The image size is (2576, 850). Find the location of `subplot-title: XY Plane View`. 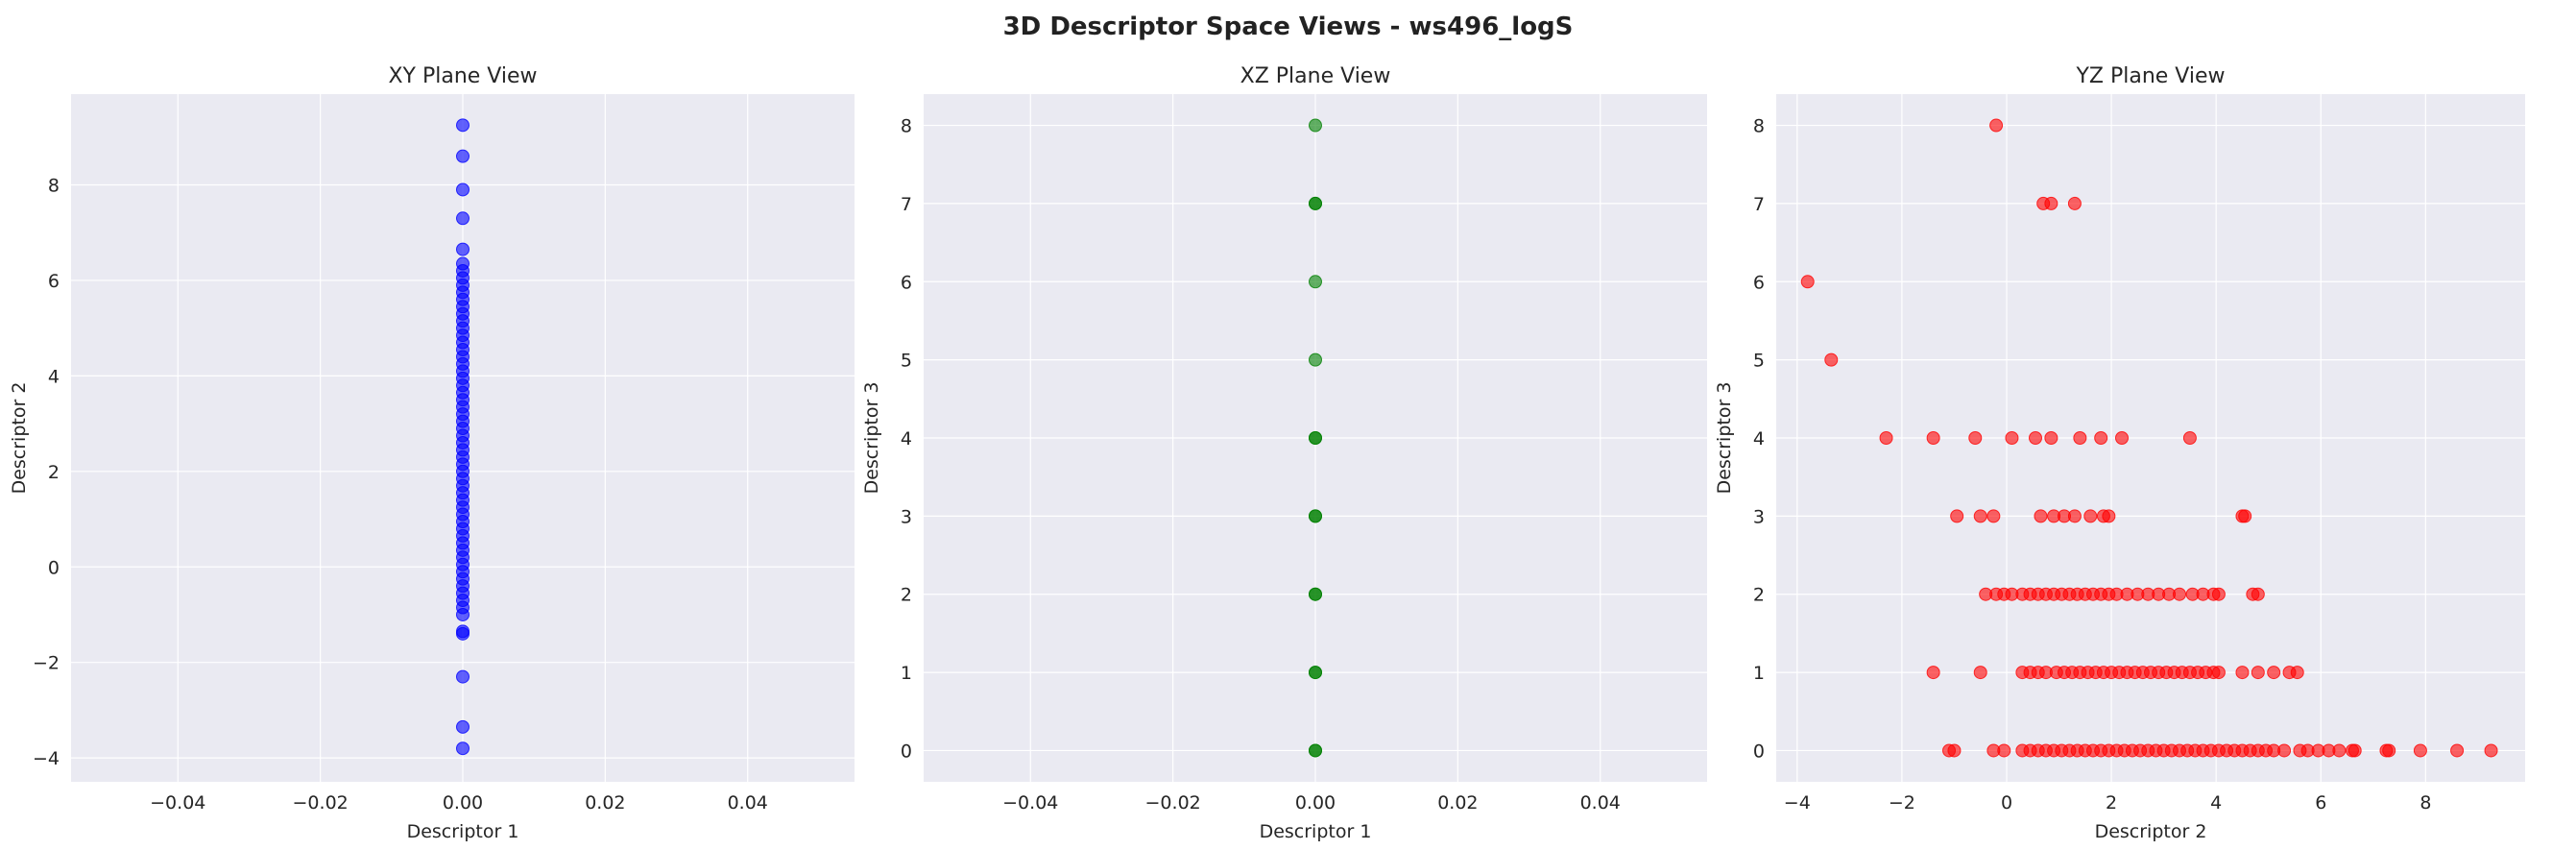

subplot-title: XY Plane View is located at coordinates (462, 76).